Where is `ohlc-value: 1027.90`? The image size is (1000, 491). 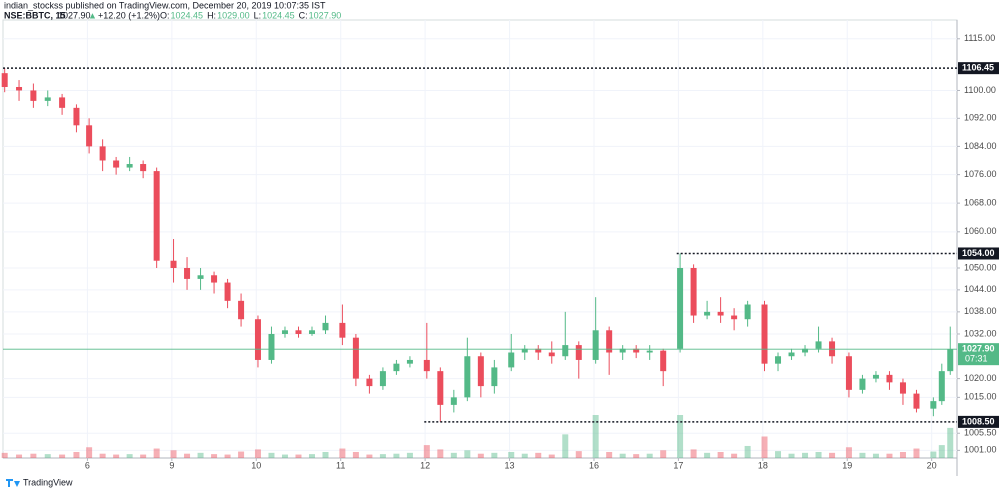 ohlc-value: 1027.90 is located at coordinates (325, 15).